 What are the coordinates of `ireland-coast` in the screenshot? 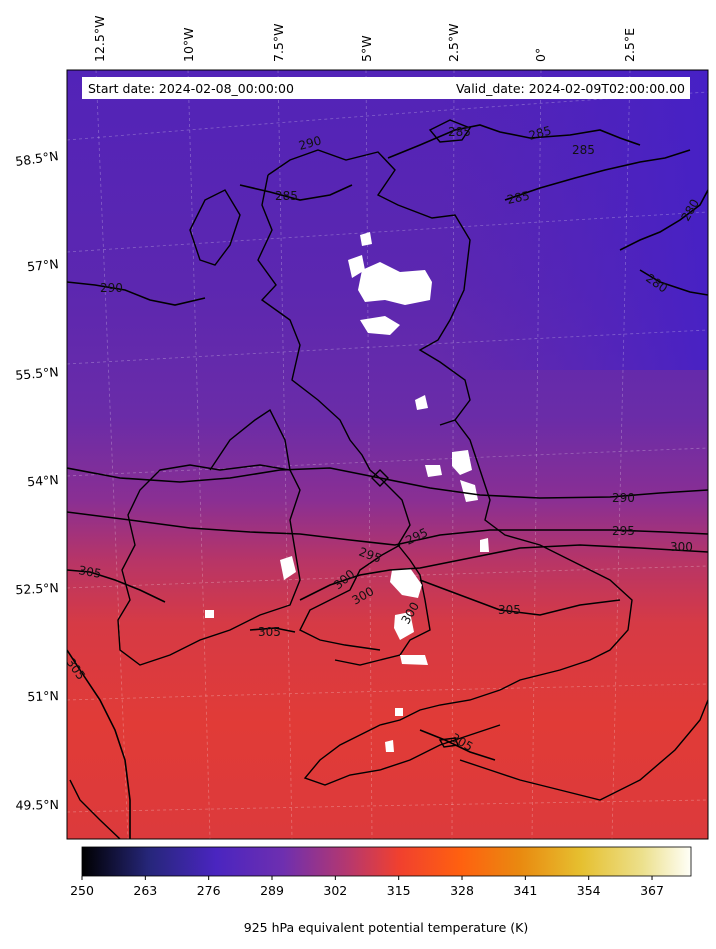 It's located at (209, 565).